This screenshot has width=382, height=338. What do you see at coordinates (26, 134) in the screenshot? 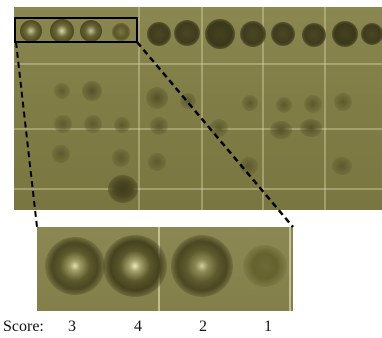
I see `zoom-line-left` at bounding box center [26, 134].